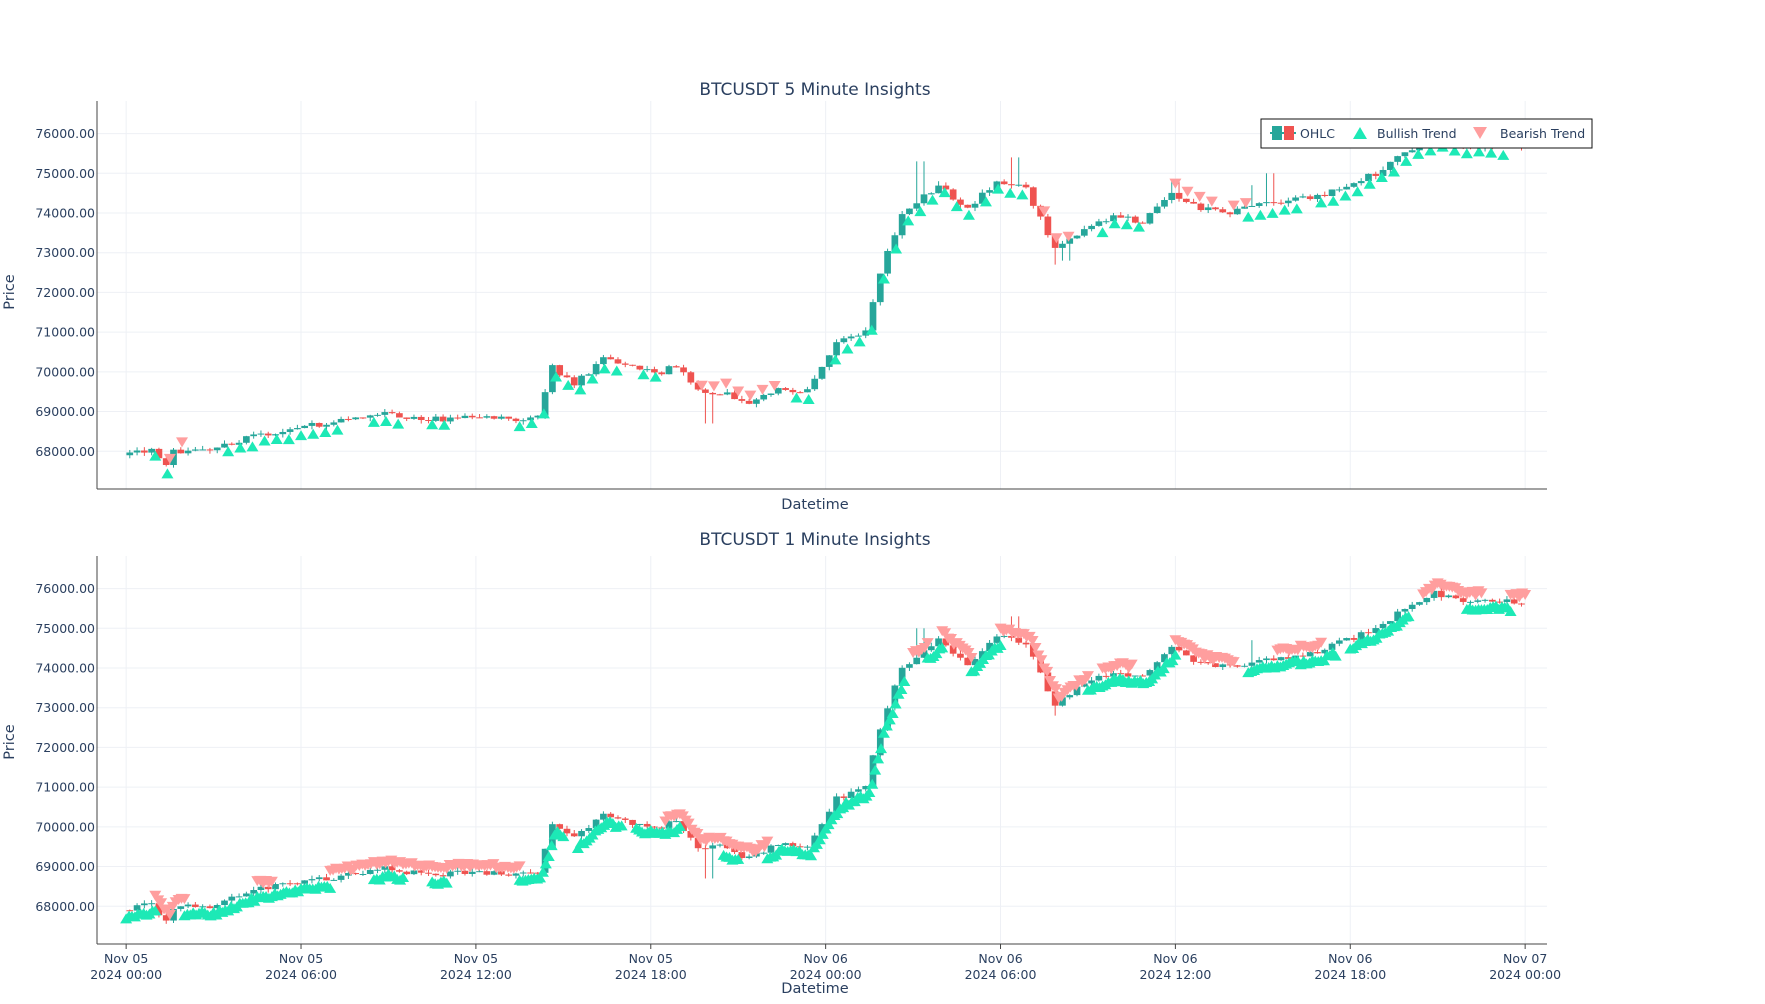  I want to click on y-axis-title-1-minute: Price, so click(10, 741).